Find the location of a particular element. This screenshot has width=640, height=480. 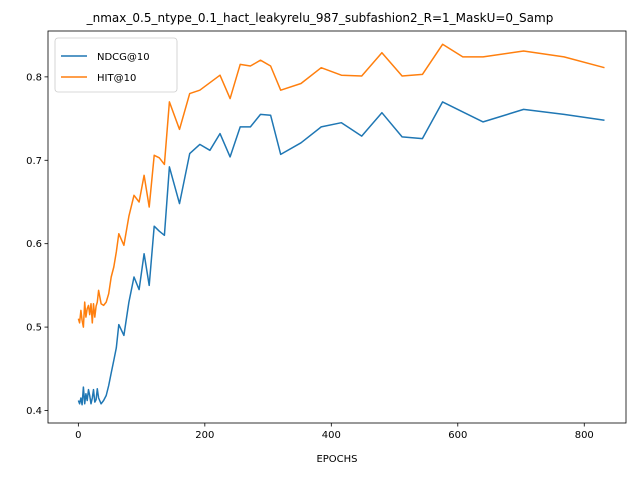

y-tick-label: 0.7 is located at coordinates (34, 161).